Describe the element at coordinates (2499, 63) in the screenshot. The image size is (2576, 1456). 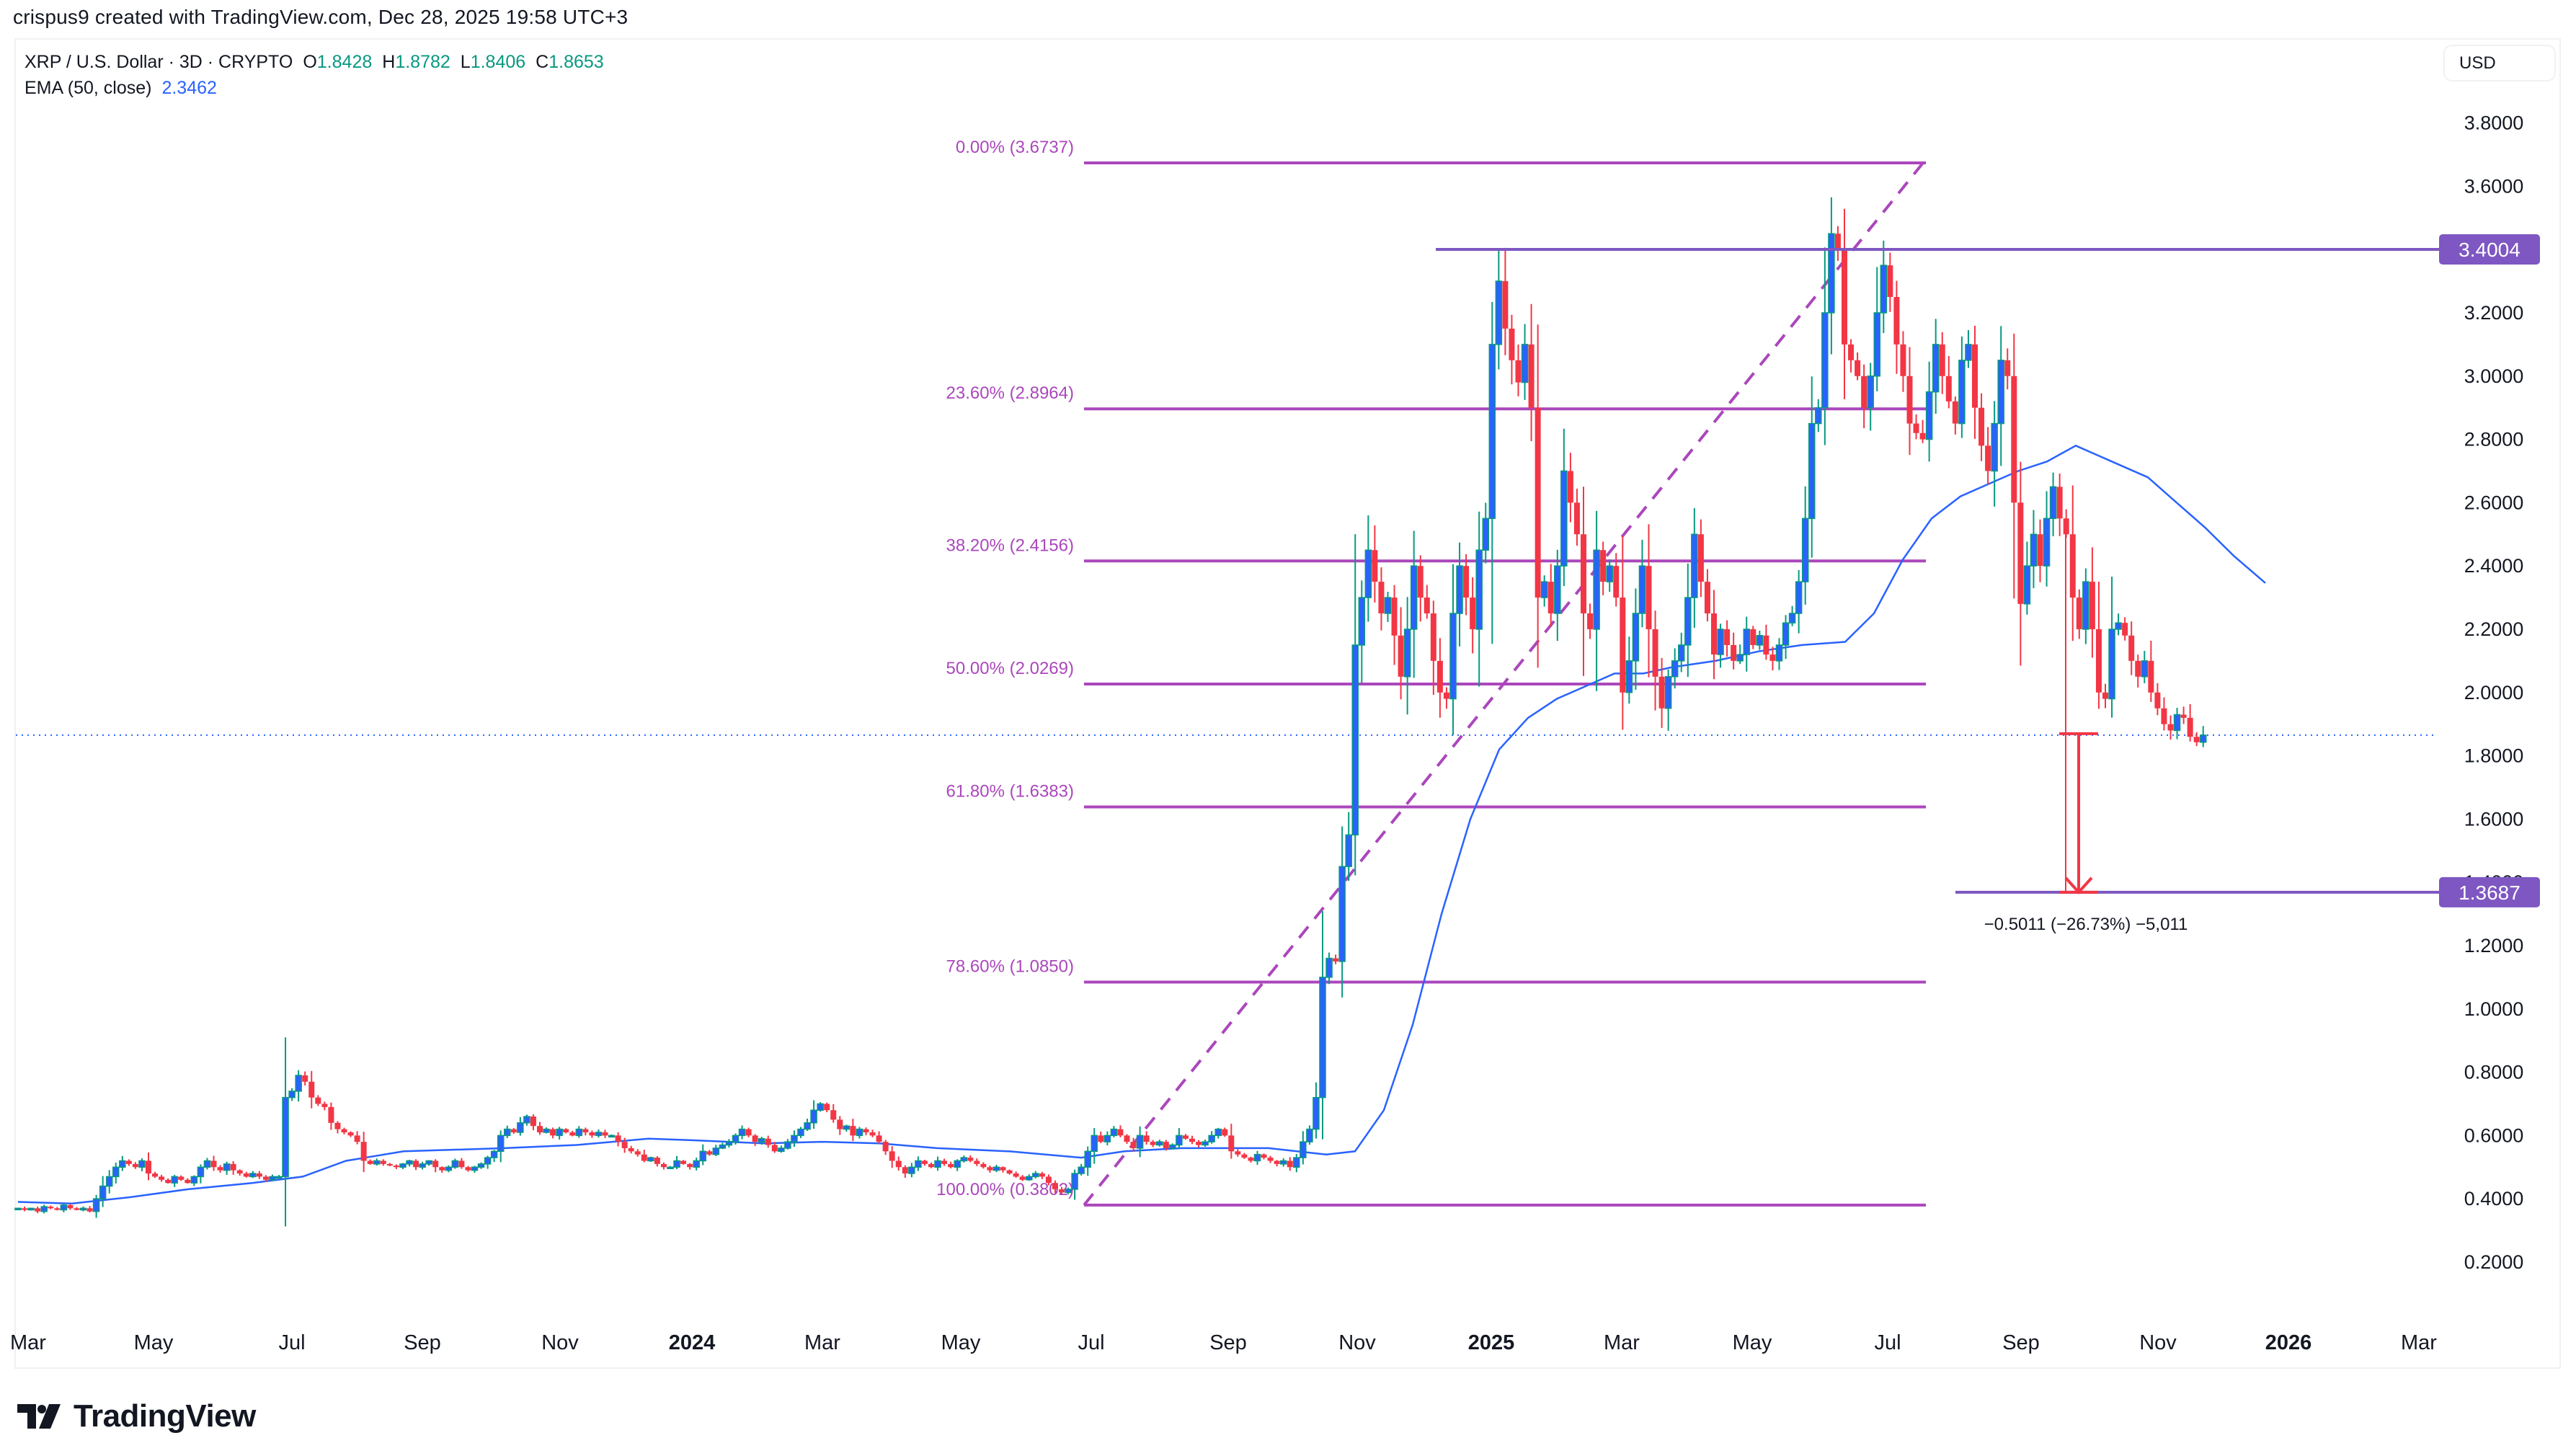
I see `currency-button: USD` at that location.